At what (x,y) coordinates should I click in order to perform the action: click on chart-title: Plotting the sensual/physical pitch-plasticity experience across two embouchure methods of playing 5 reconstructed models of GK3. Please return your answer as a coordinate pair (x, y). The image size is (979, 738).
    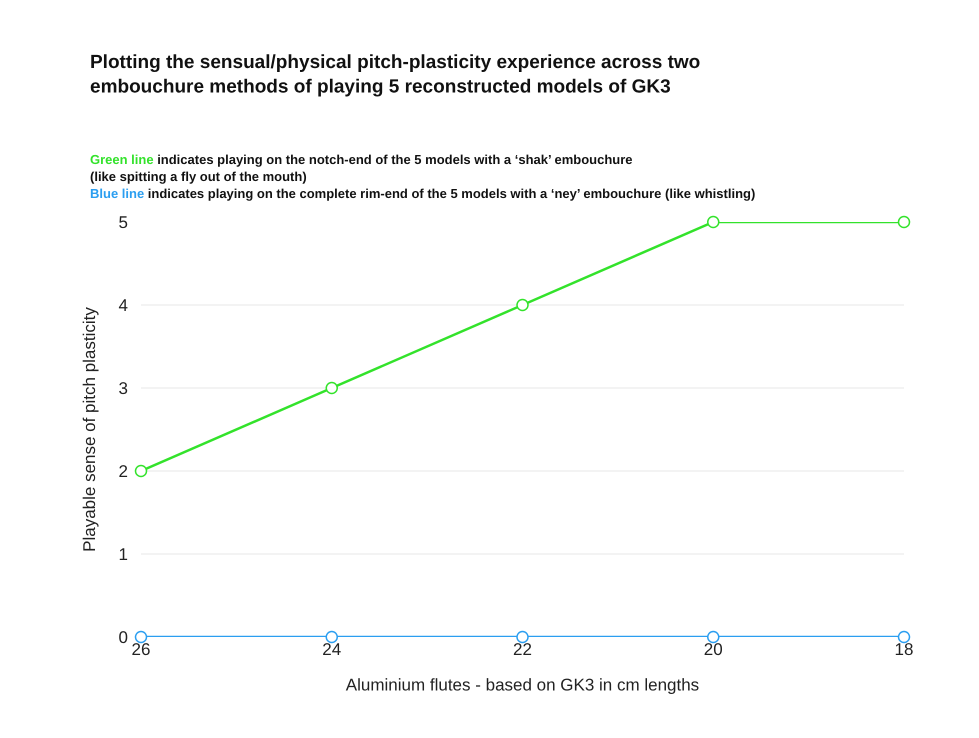
    Looking at the image, I should click on (395, 75).